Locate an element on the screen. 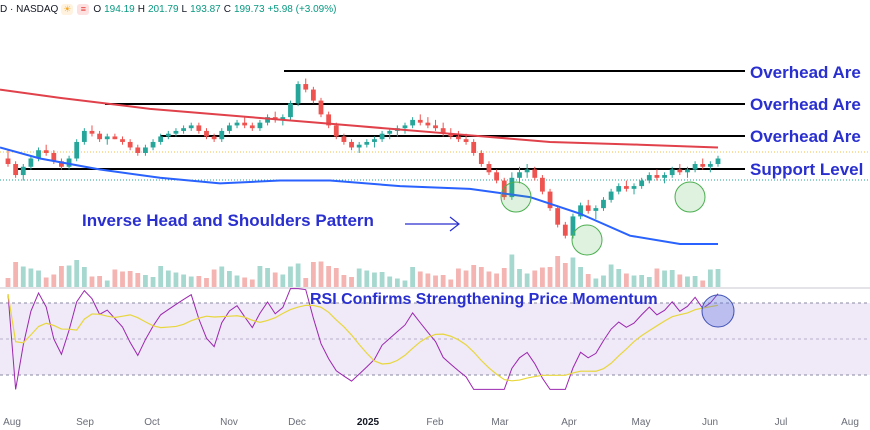 The height and width of the screenshot is (430, 870). close-label: C is located at coordinates (227, 9).